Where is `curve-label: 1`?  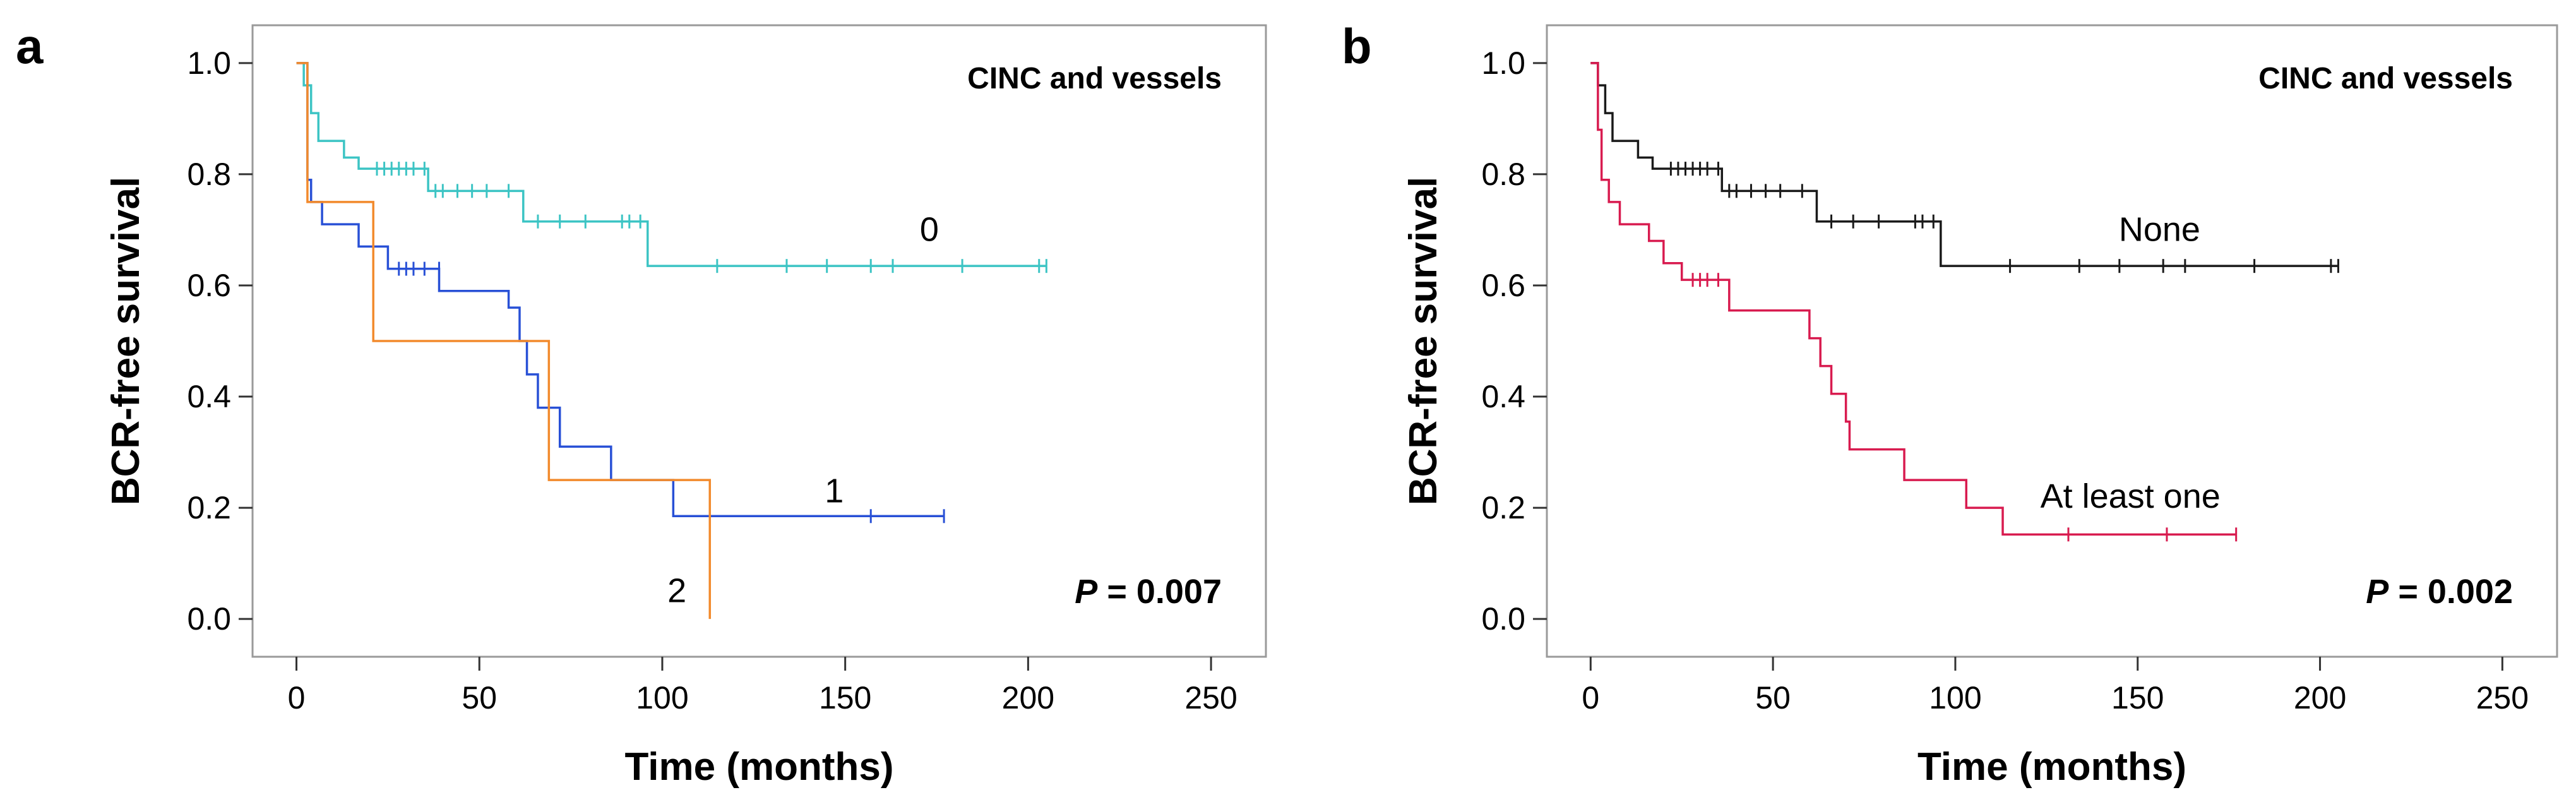
curve-label: 1 is located at coordinates (834, 491).